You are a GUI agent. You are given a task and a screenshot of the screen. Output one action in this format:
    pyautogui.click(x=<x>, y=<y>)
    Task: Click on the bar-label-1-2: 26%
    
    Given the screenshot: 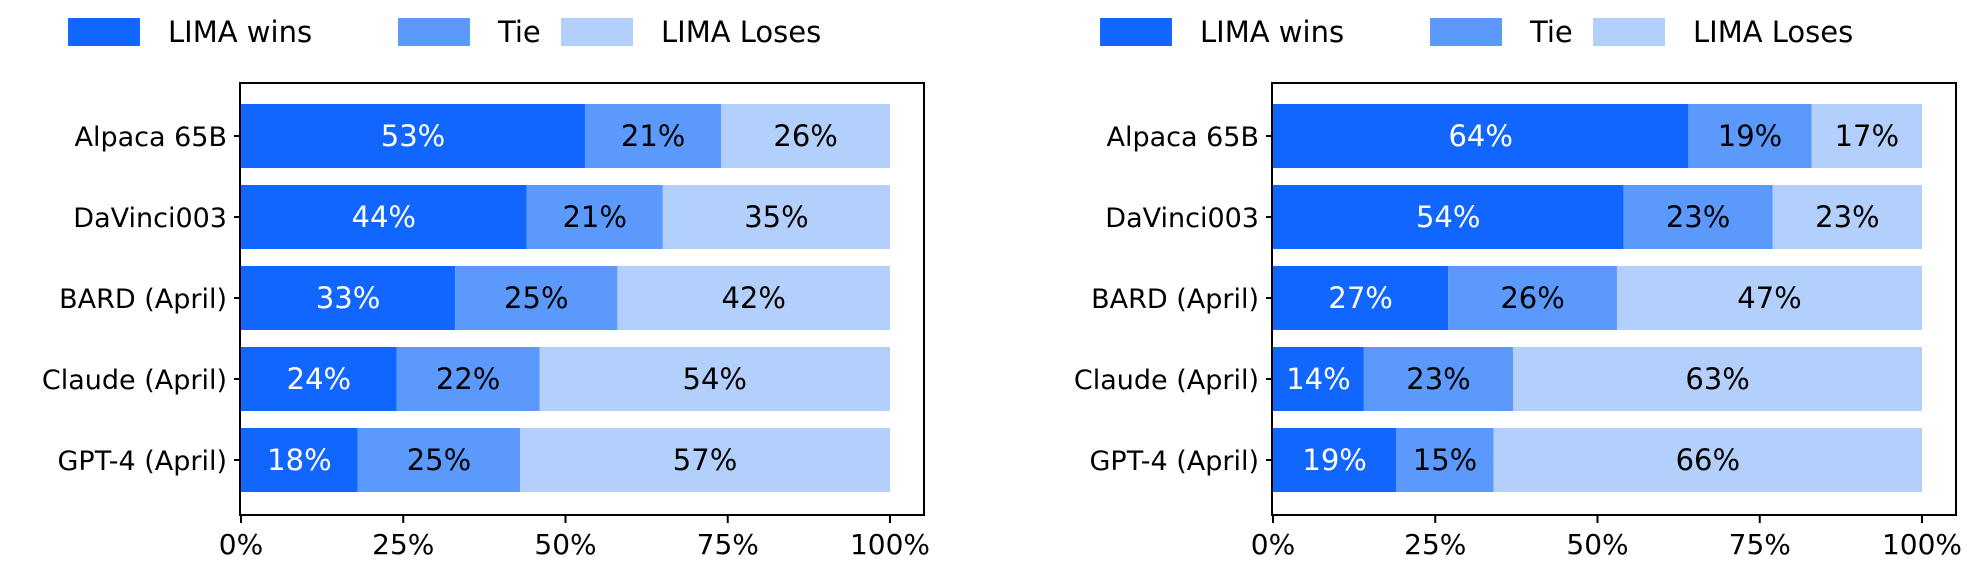 What is the action you would take?
    pyautogui.click(x=1532, y=298)
    